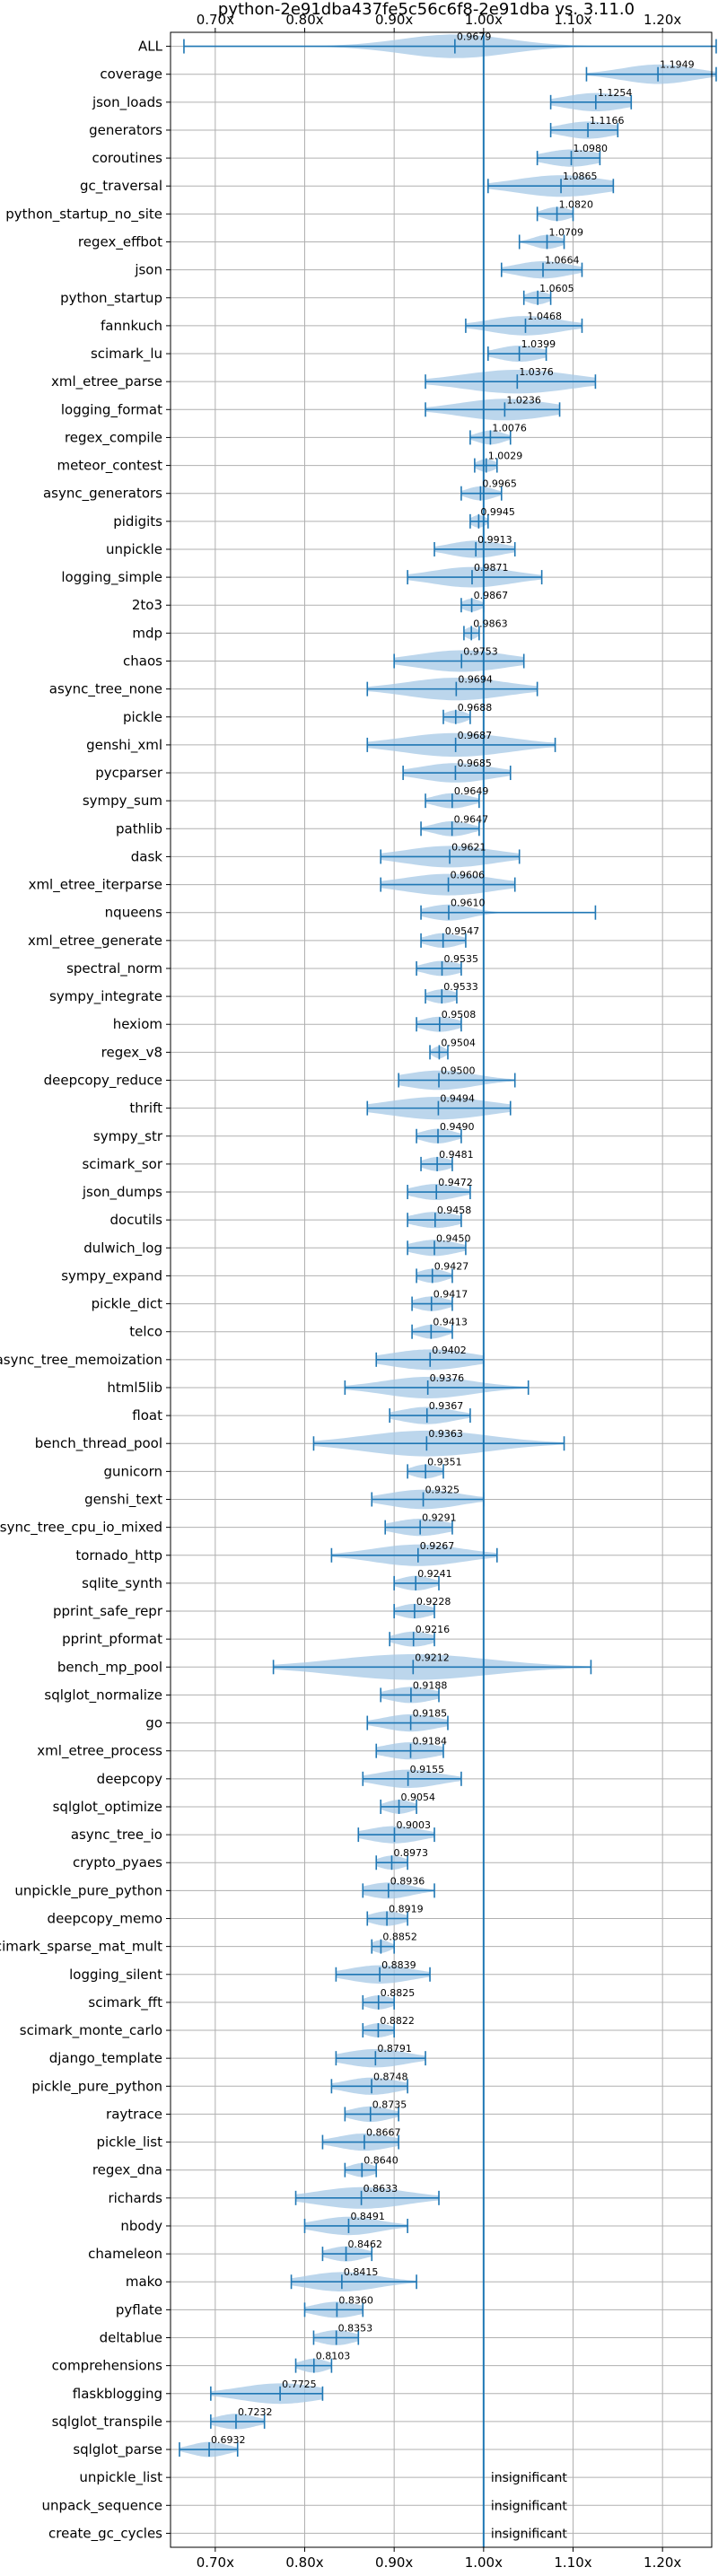 The width and height of the screenshot is (718, 2576). I want to click on category-label: spectral_norm, so click(114, 968).